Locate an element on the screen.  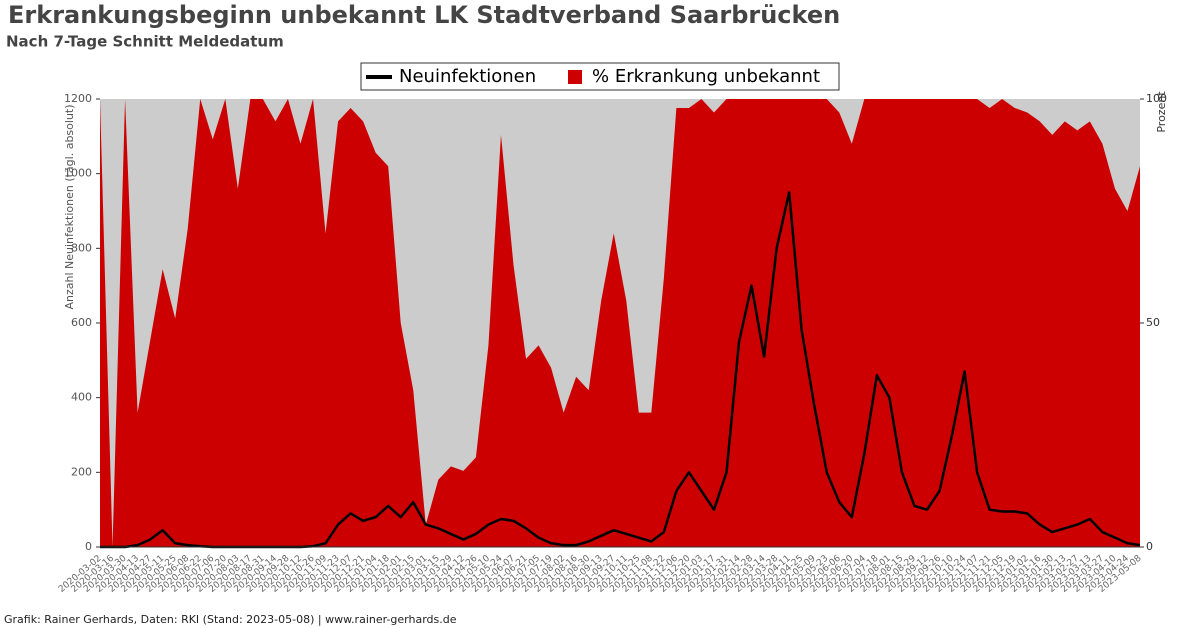
legend-label: % Erkrankung unbekannt is located at coordinates (706, 76).